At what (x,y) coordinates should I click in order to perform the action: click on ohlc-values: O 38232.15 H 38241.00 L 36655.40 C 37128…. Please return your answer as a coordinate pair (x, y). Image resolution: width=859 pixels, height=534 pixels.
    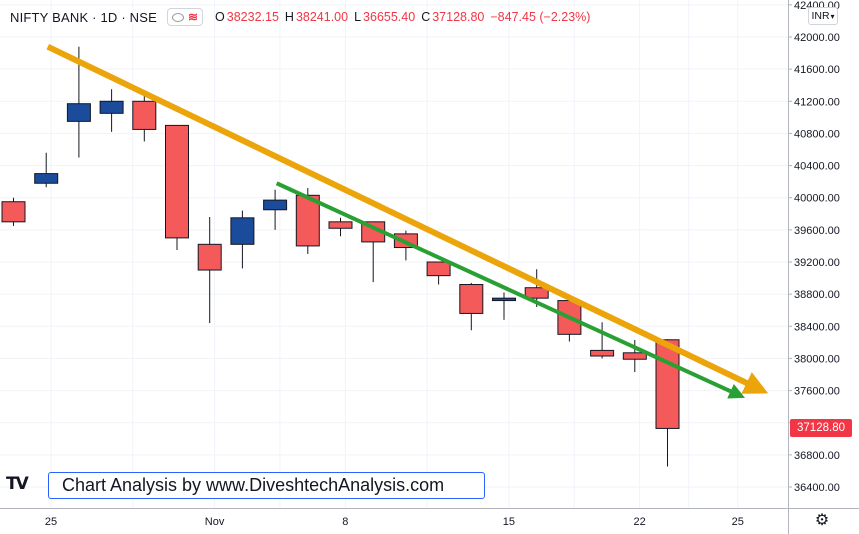
    Looking at the image, I should click on (404, 17).